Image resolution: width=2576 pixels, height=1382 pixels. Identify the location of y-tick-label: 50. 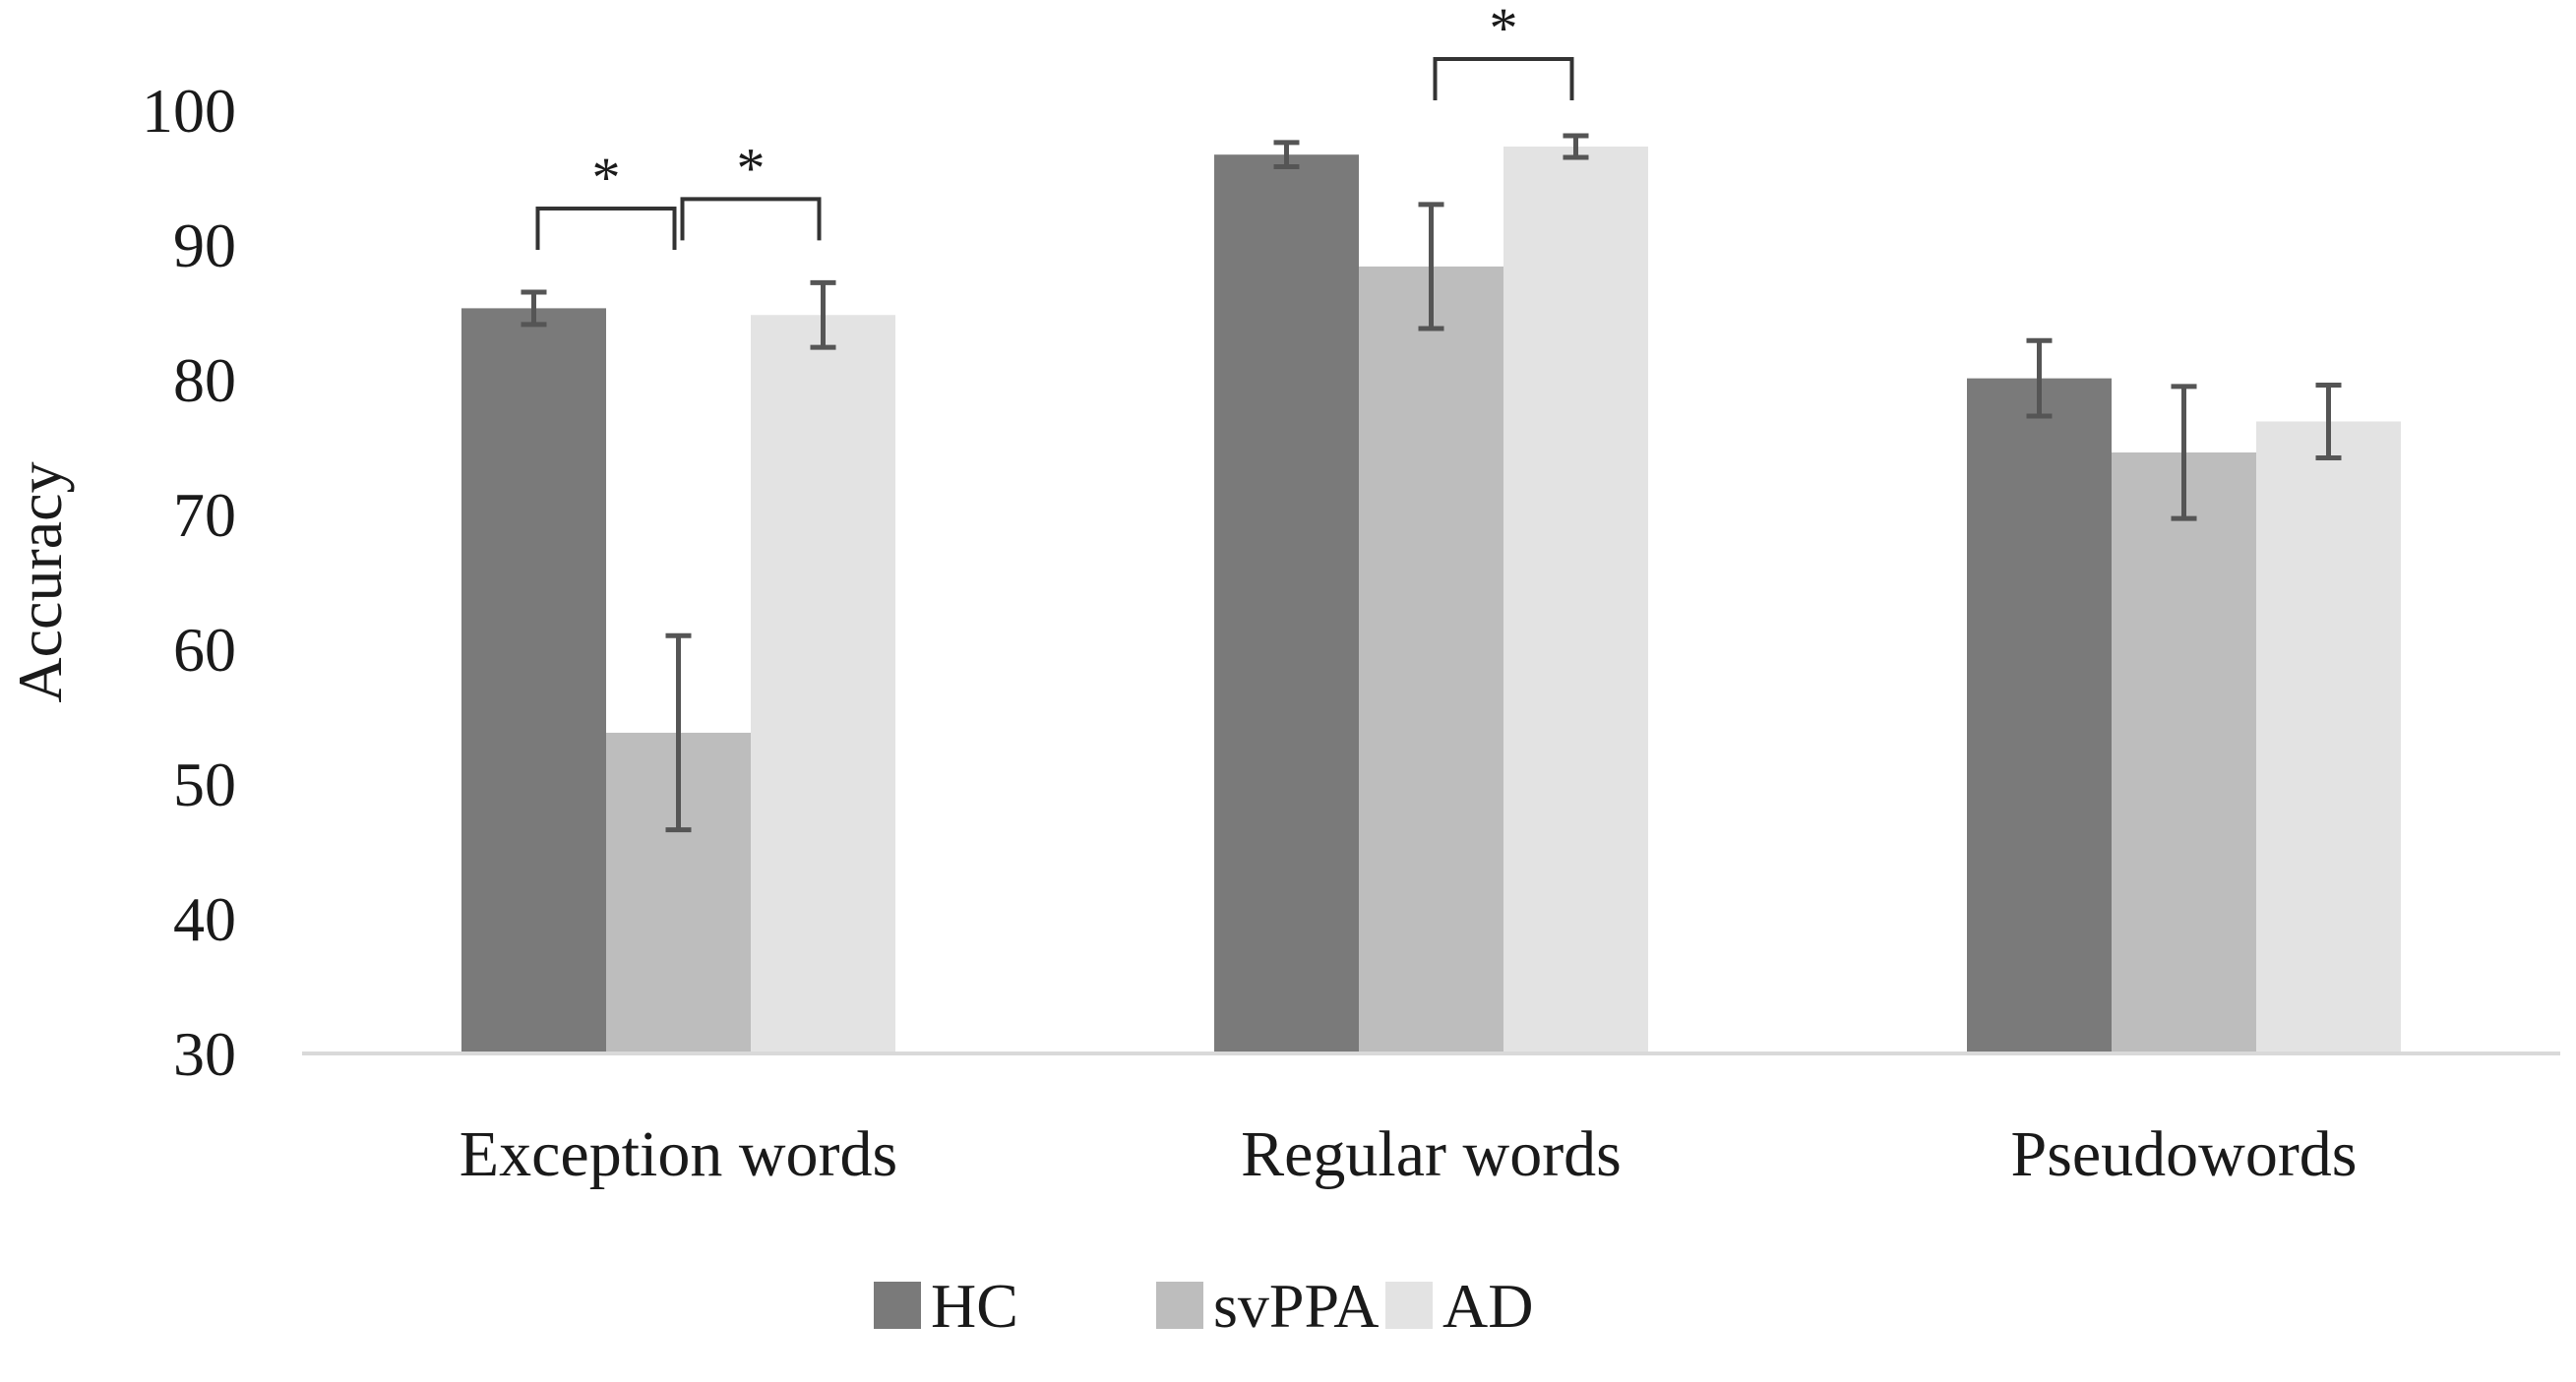
(204, 785).